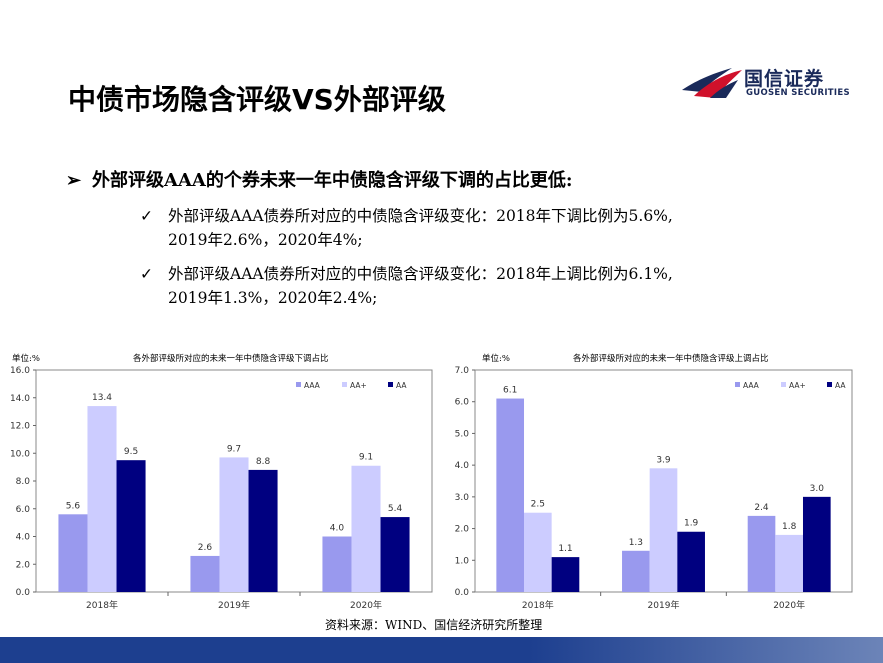 The height and width of the screenshot is (663, 883). I want to click on guosen-logo-icon, so click(712, 83).